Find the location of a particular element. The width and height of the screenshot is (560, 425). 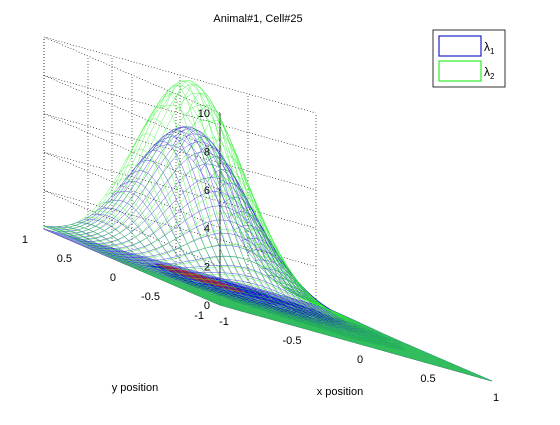

y-tick-label: 0 is located at coordinates (113, 278).